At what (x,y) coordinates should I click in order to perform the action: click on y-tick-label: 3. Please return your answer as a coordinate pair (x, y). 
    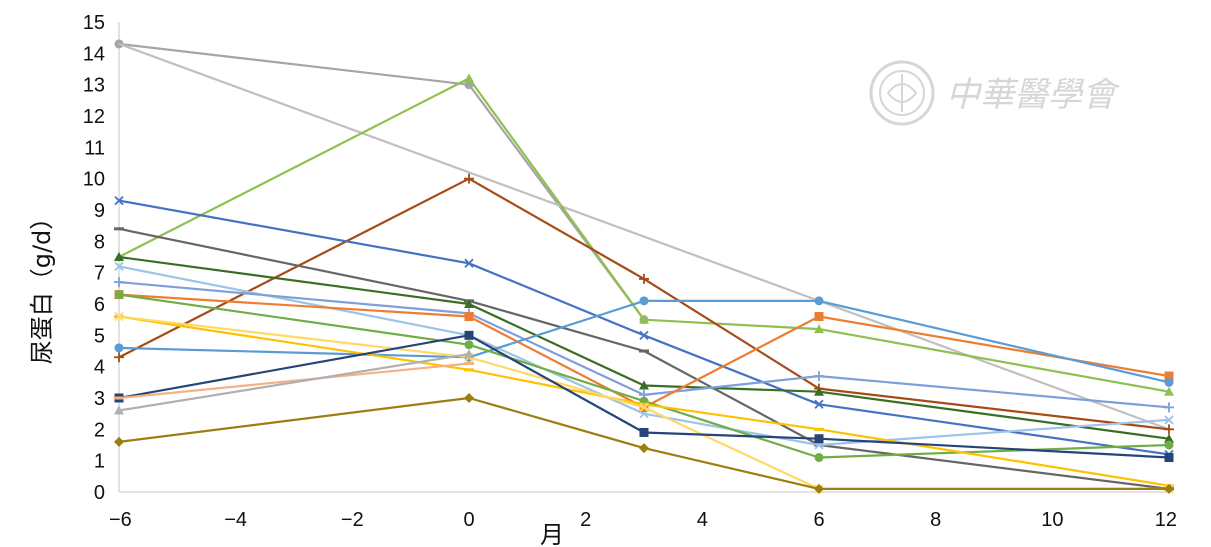
    Looking at the image, I should click on (99, 399).